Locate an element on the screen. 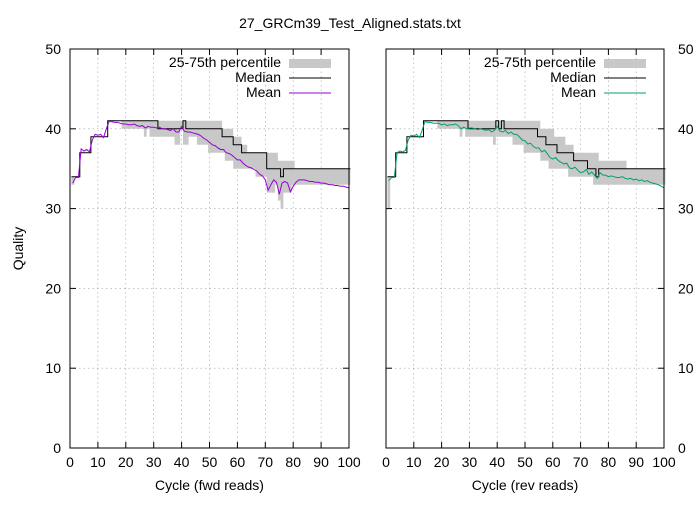 Image resolution: width=700 pixels, height=505 pixels. chart-title: 27_GRCm39_Test_Aligned.stats.txt is located at coordinates (350, 23).